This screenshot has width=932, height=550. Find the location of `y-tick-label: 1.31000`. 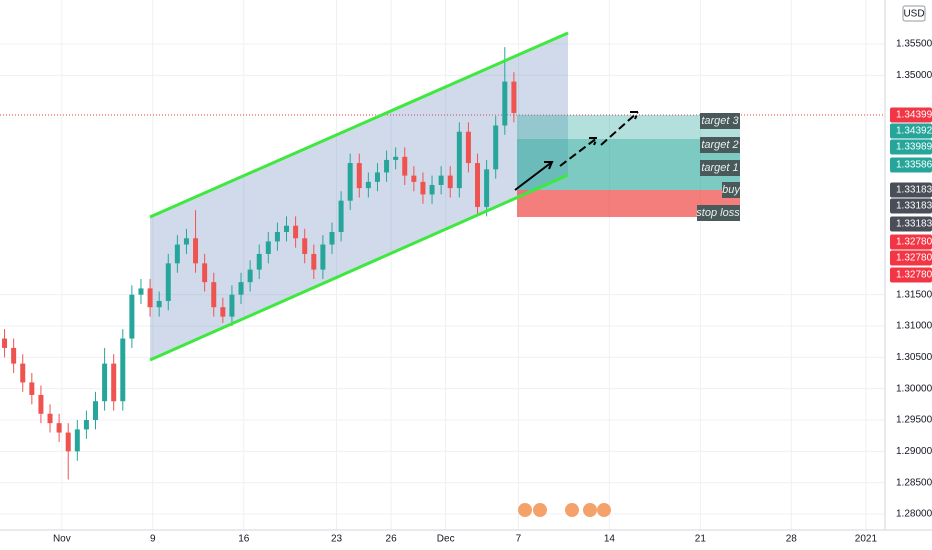

y-tick-label: 1.31000 is located at coordinates (914, 326).